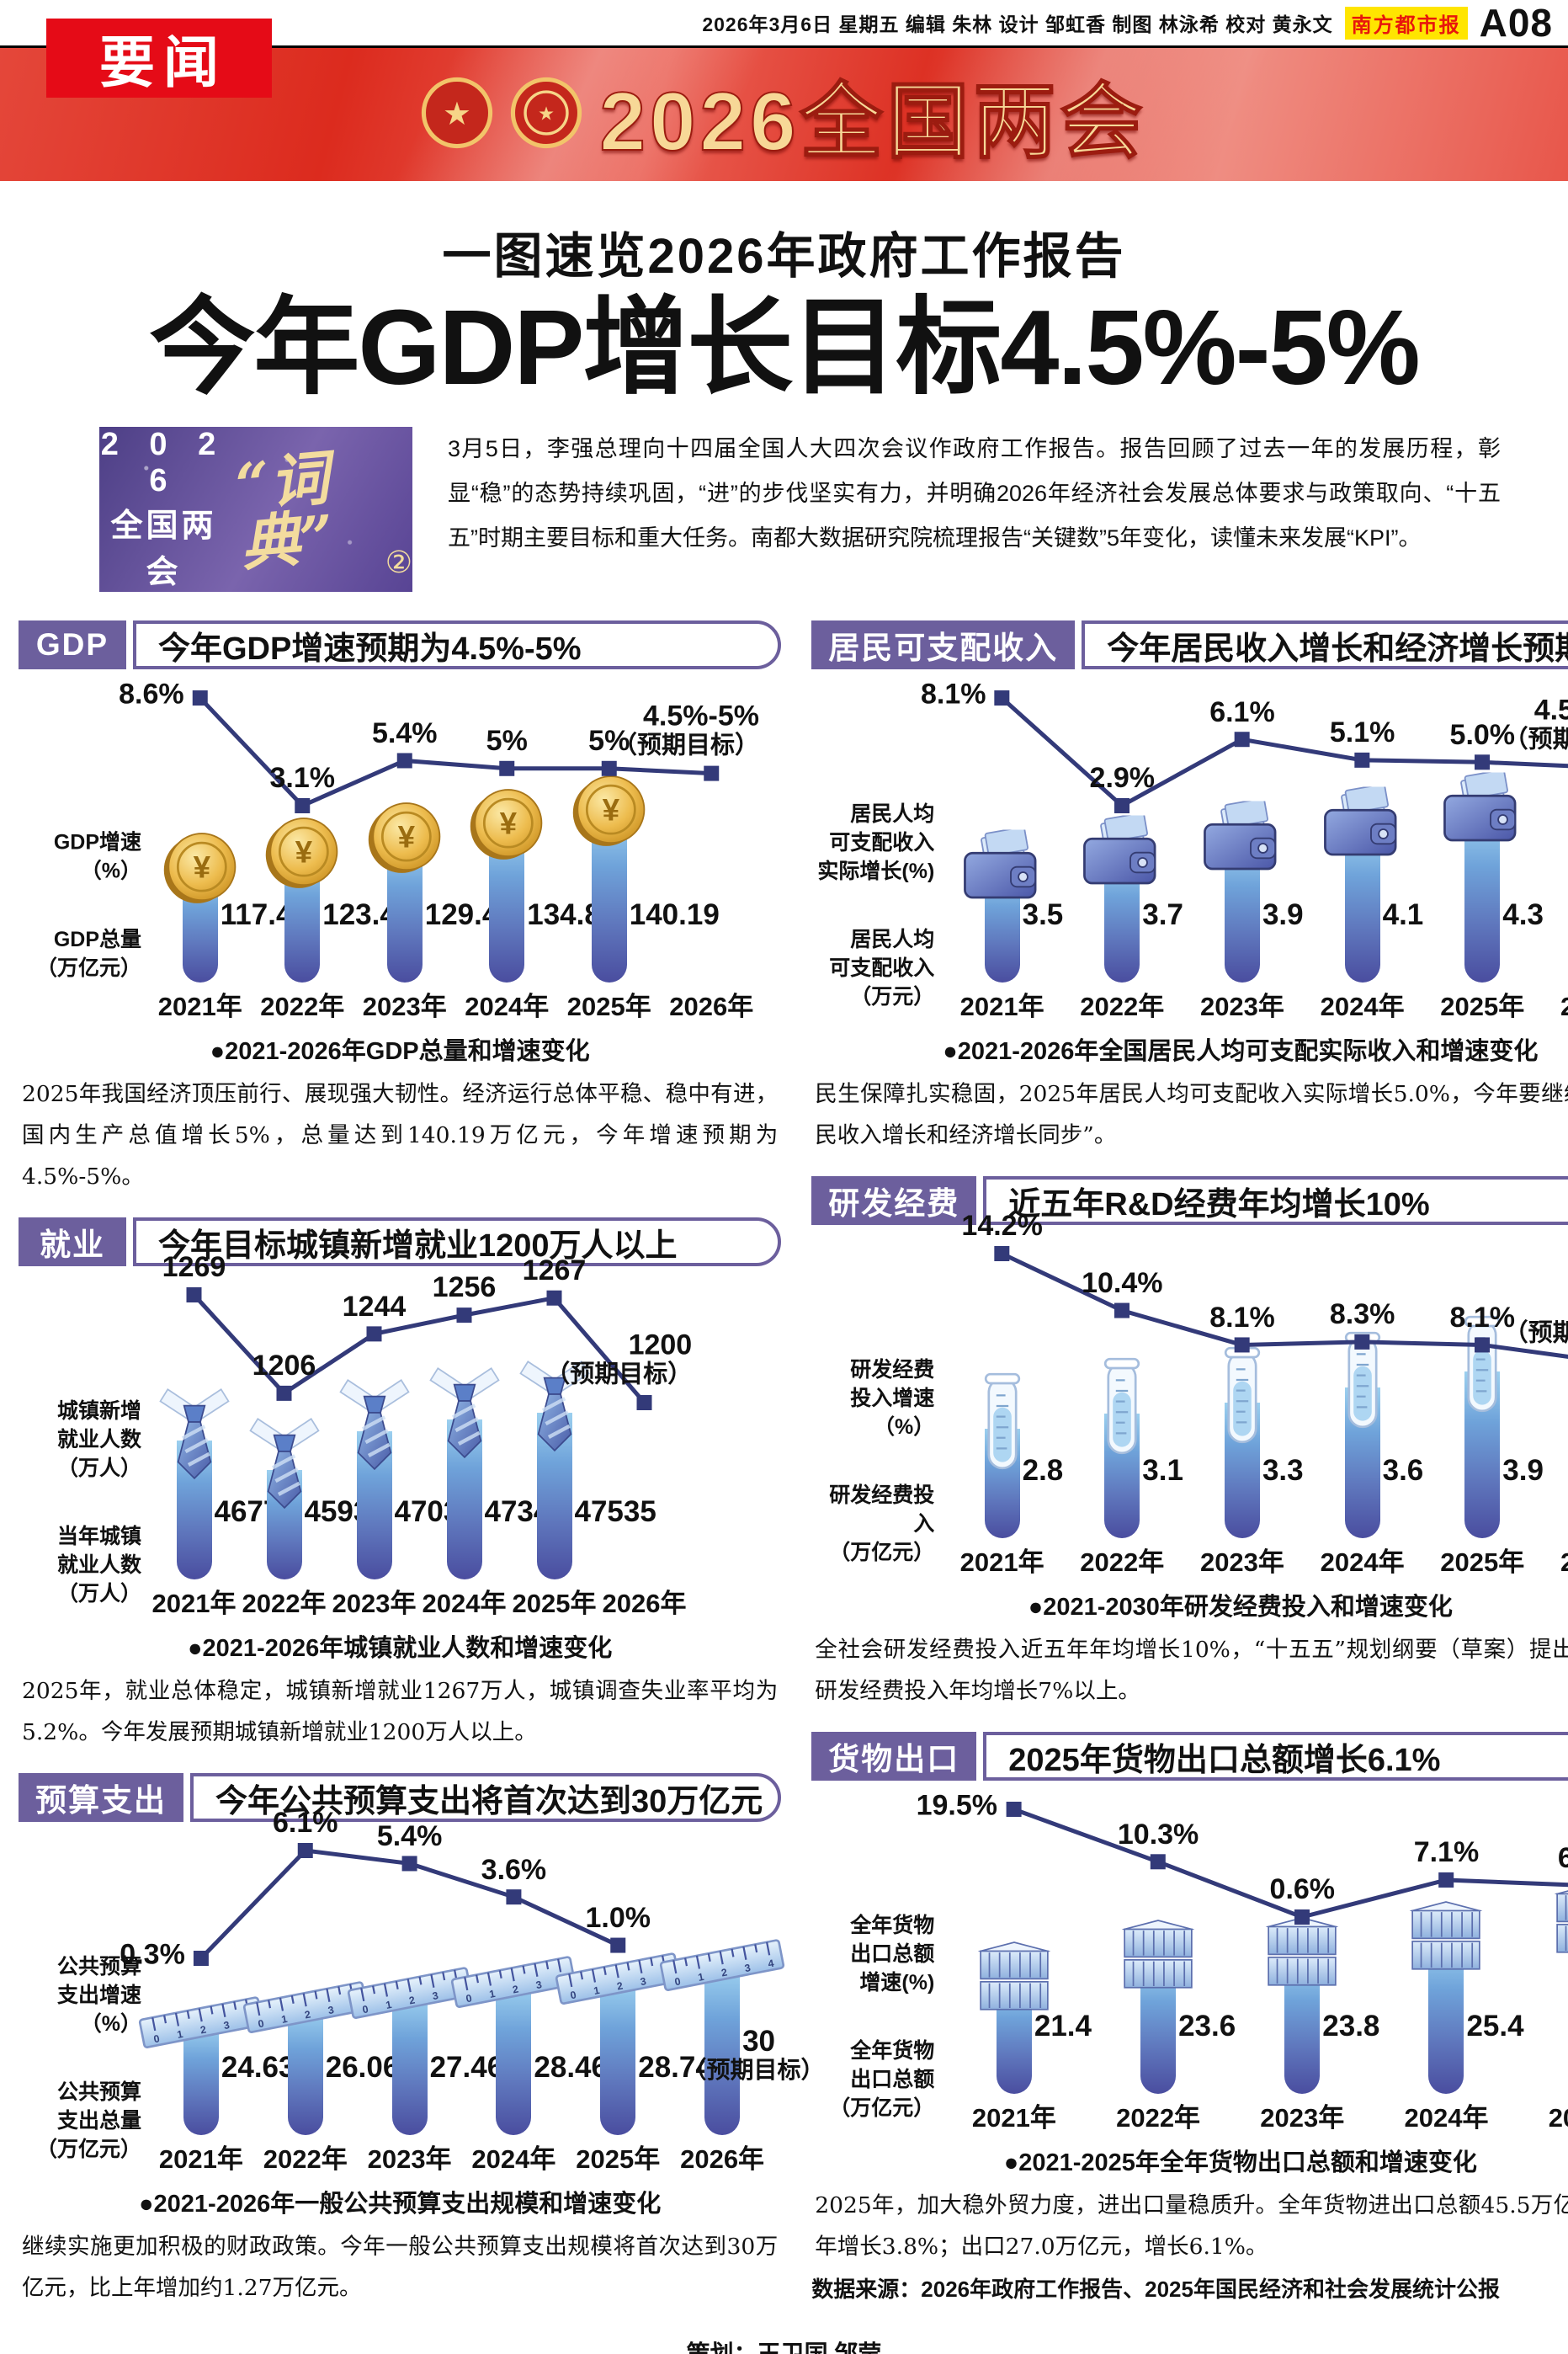 Image resolution: width=1568 pixels, height=2354 pixels. Describe the element at coordinates (894, 1757) in the screenshot. I see `panel-tag: 货物出口` at that location.